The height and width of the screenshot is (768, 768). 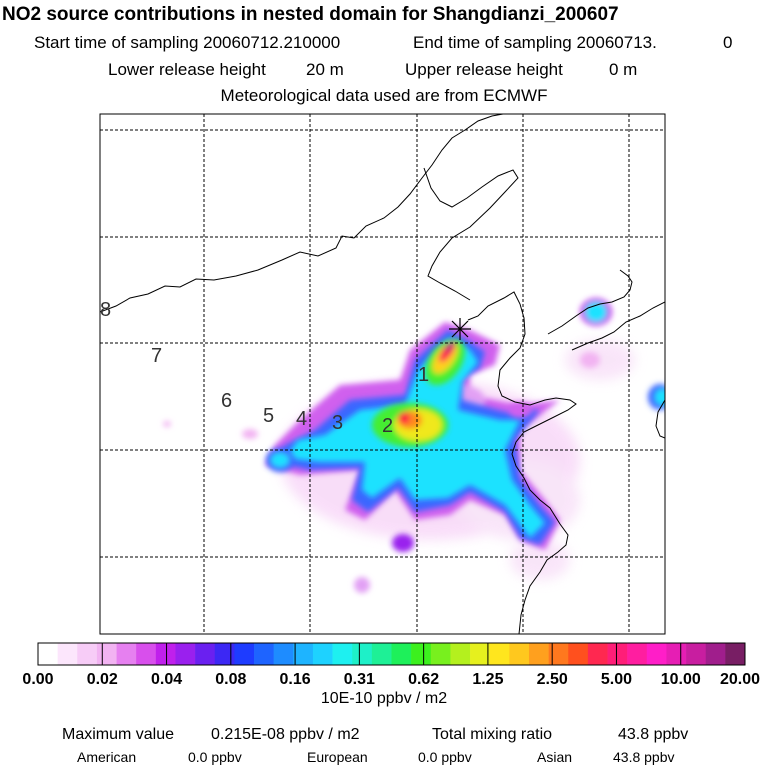 I want to click on region-name-american: American, so click(x=107, y=757).